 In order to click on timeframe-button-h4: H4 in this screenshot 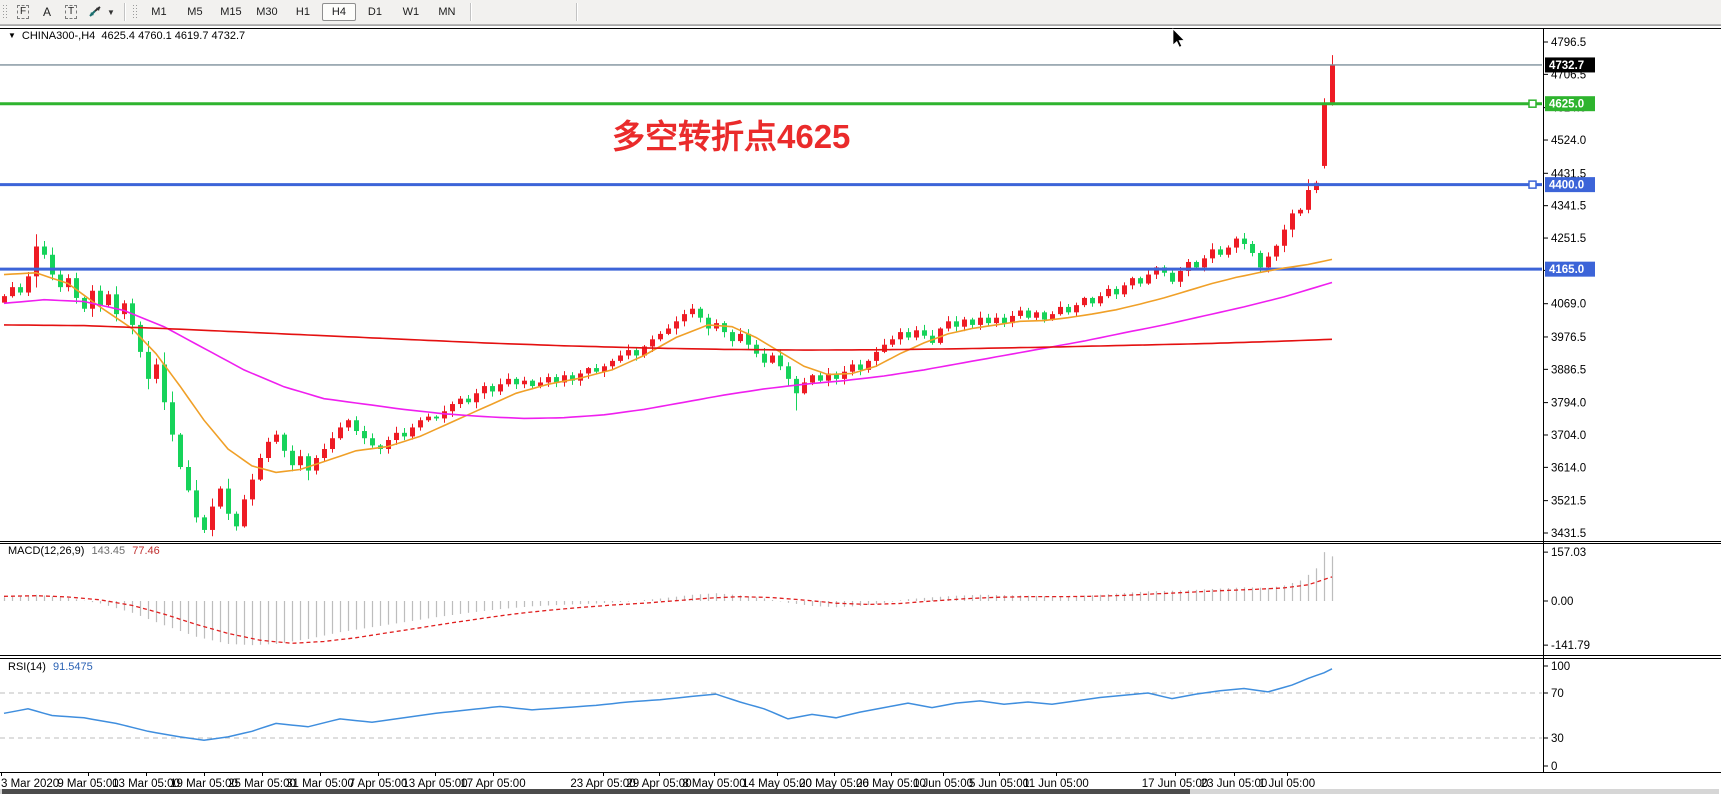, I will do `click(338, 12)`.